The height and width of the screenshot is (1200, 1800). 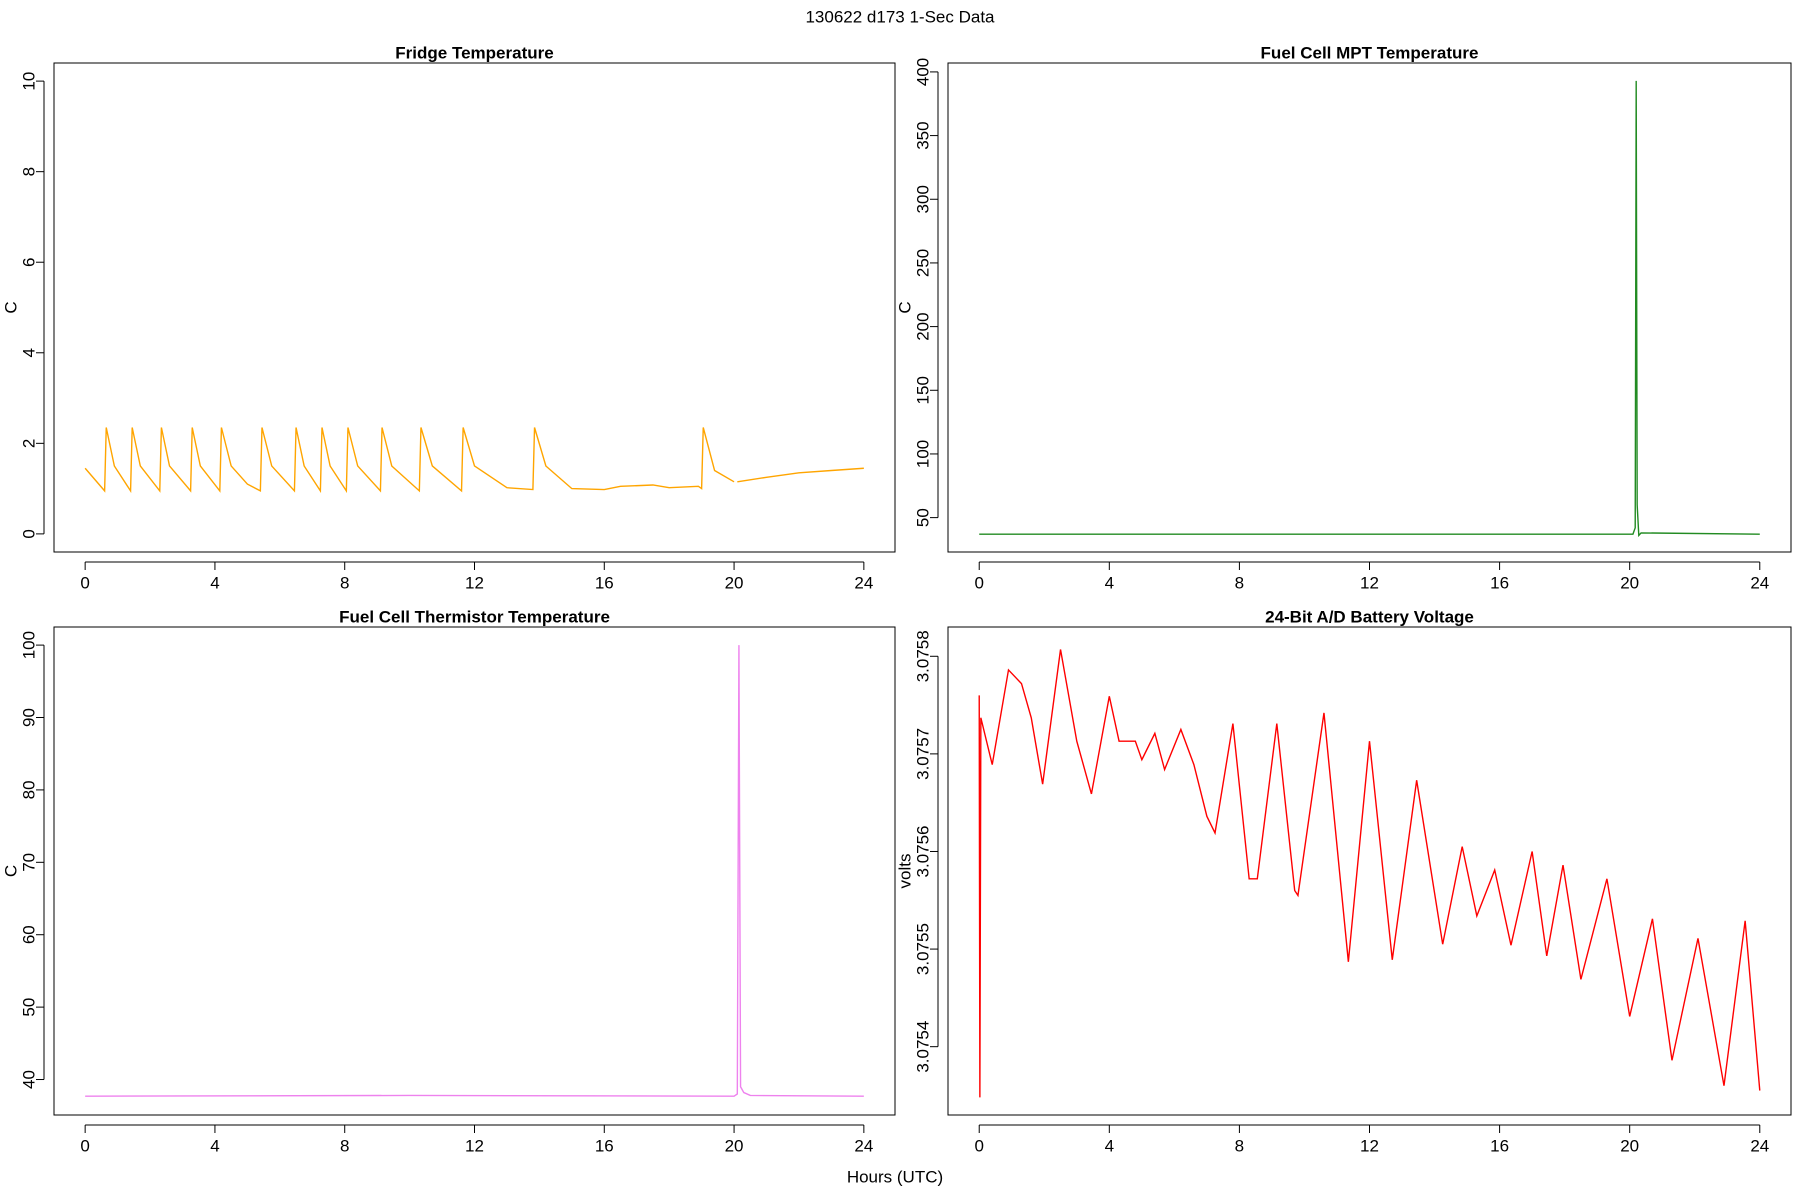 I want to click on y-tick-label: 3.0756, so click(x=922, y=851).